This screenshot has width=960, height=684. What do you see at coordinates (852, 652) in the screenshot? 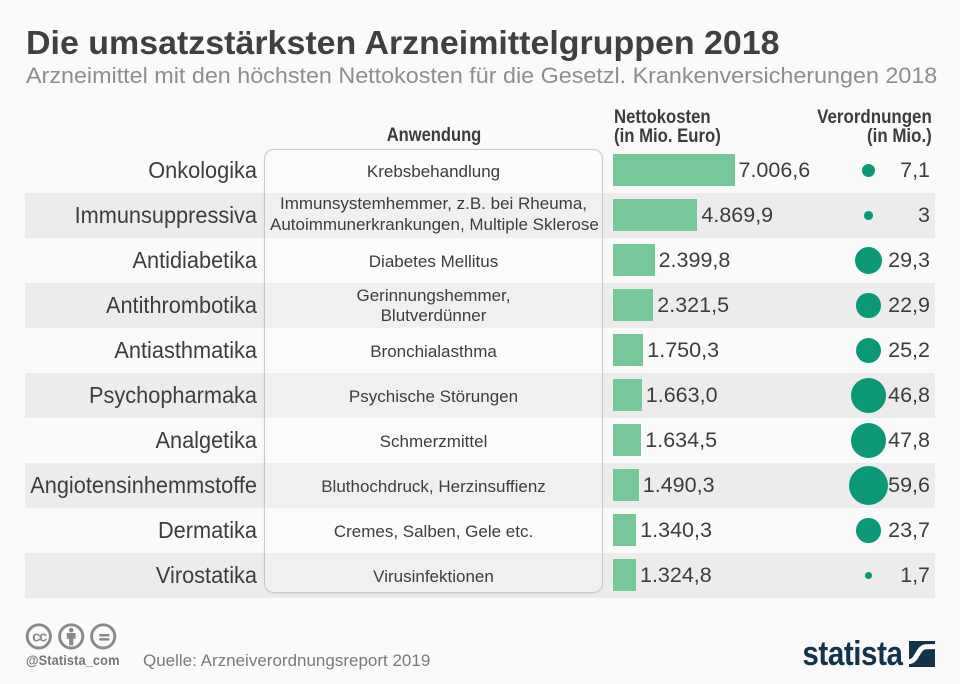
I see `svg-text: statista` at bounding box center [852, 652].